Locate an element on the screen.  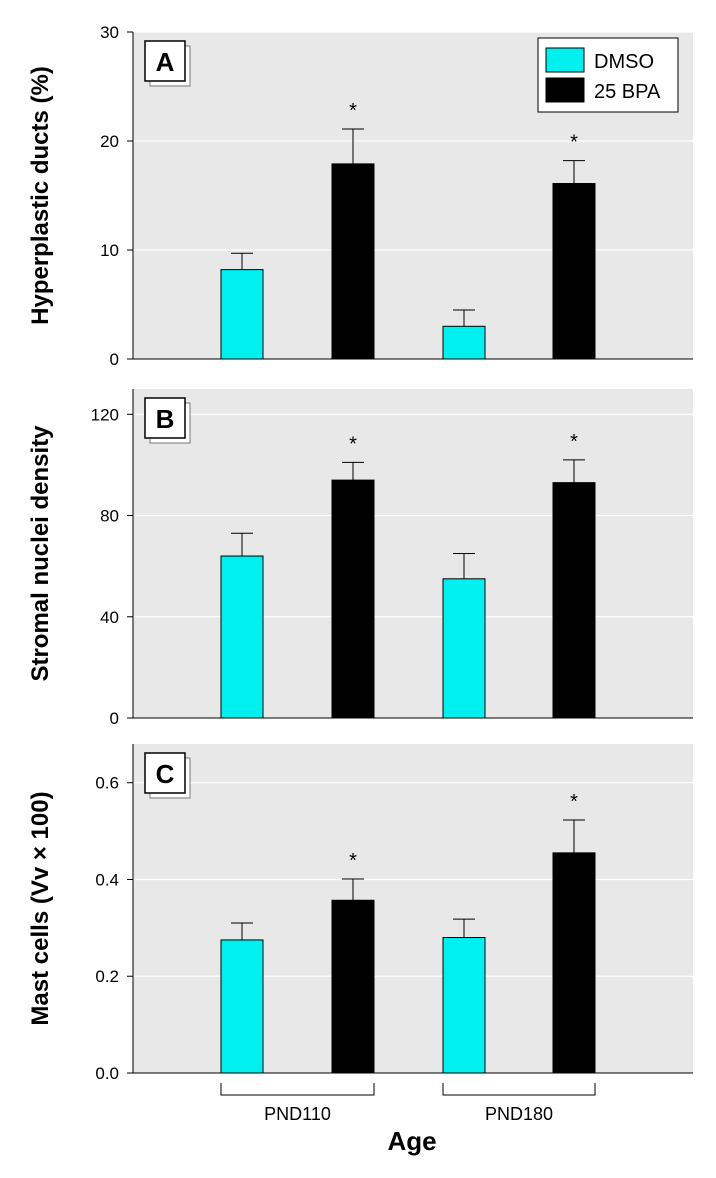
y-tick-label: 120 is located at coordinates (105, 414).